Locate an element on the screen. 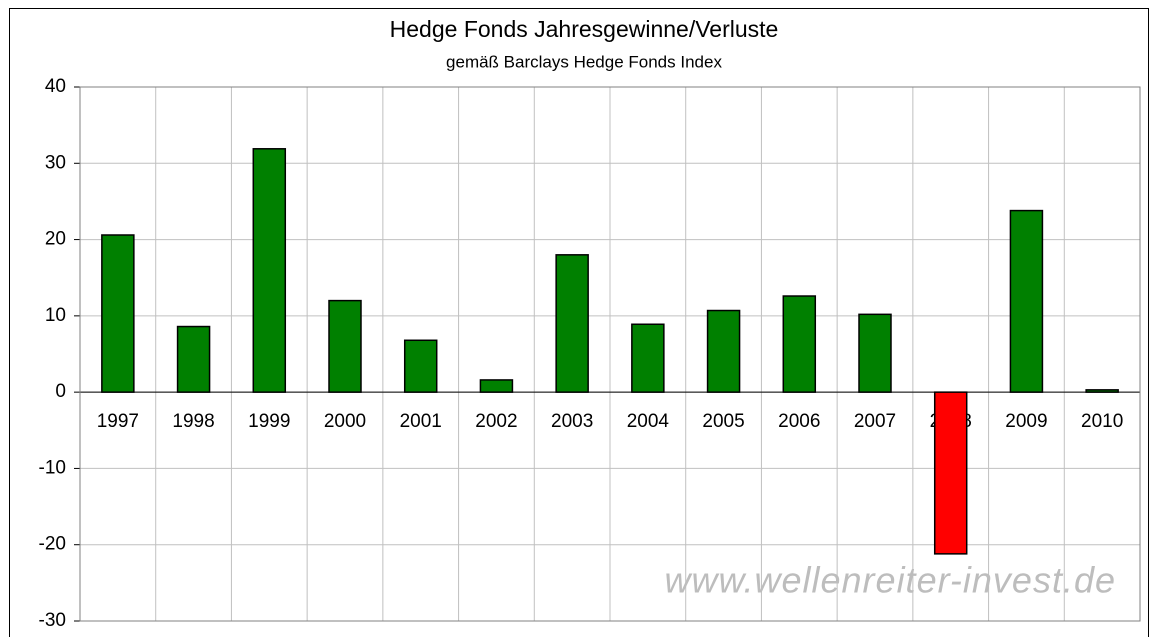  x-tick-label: 2002 is located at coordinates (496, 421).